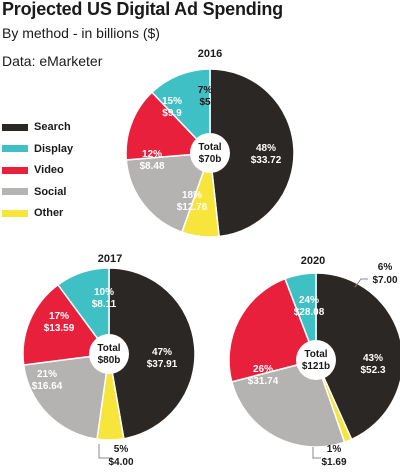 The image size is (400, 475). What do you see at coordinates (121, 449) in the screenshot?
I see `percent-label-other: 5%` at bounding box center [121, 449].